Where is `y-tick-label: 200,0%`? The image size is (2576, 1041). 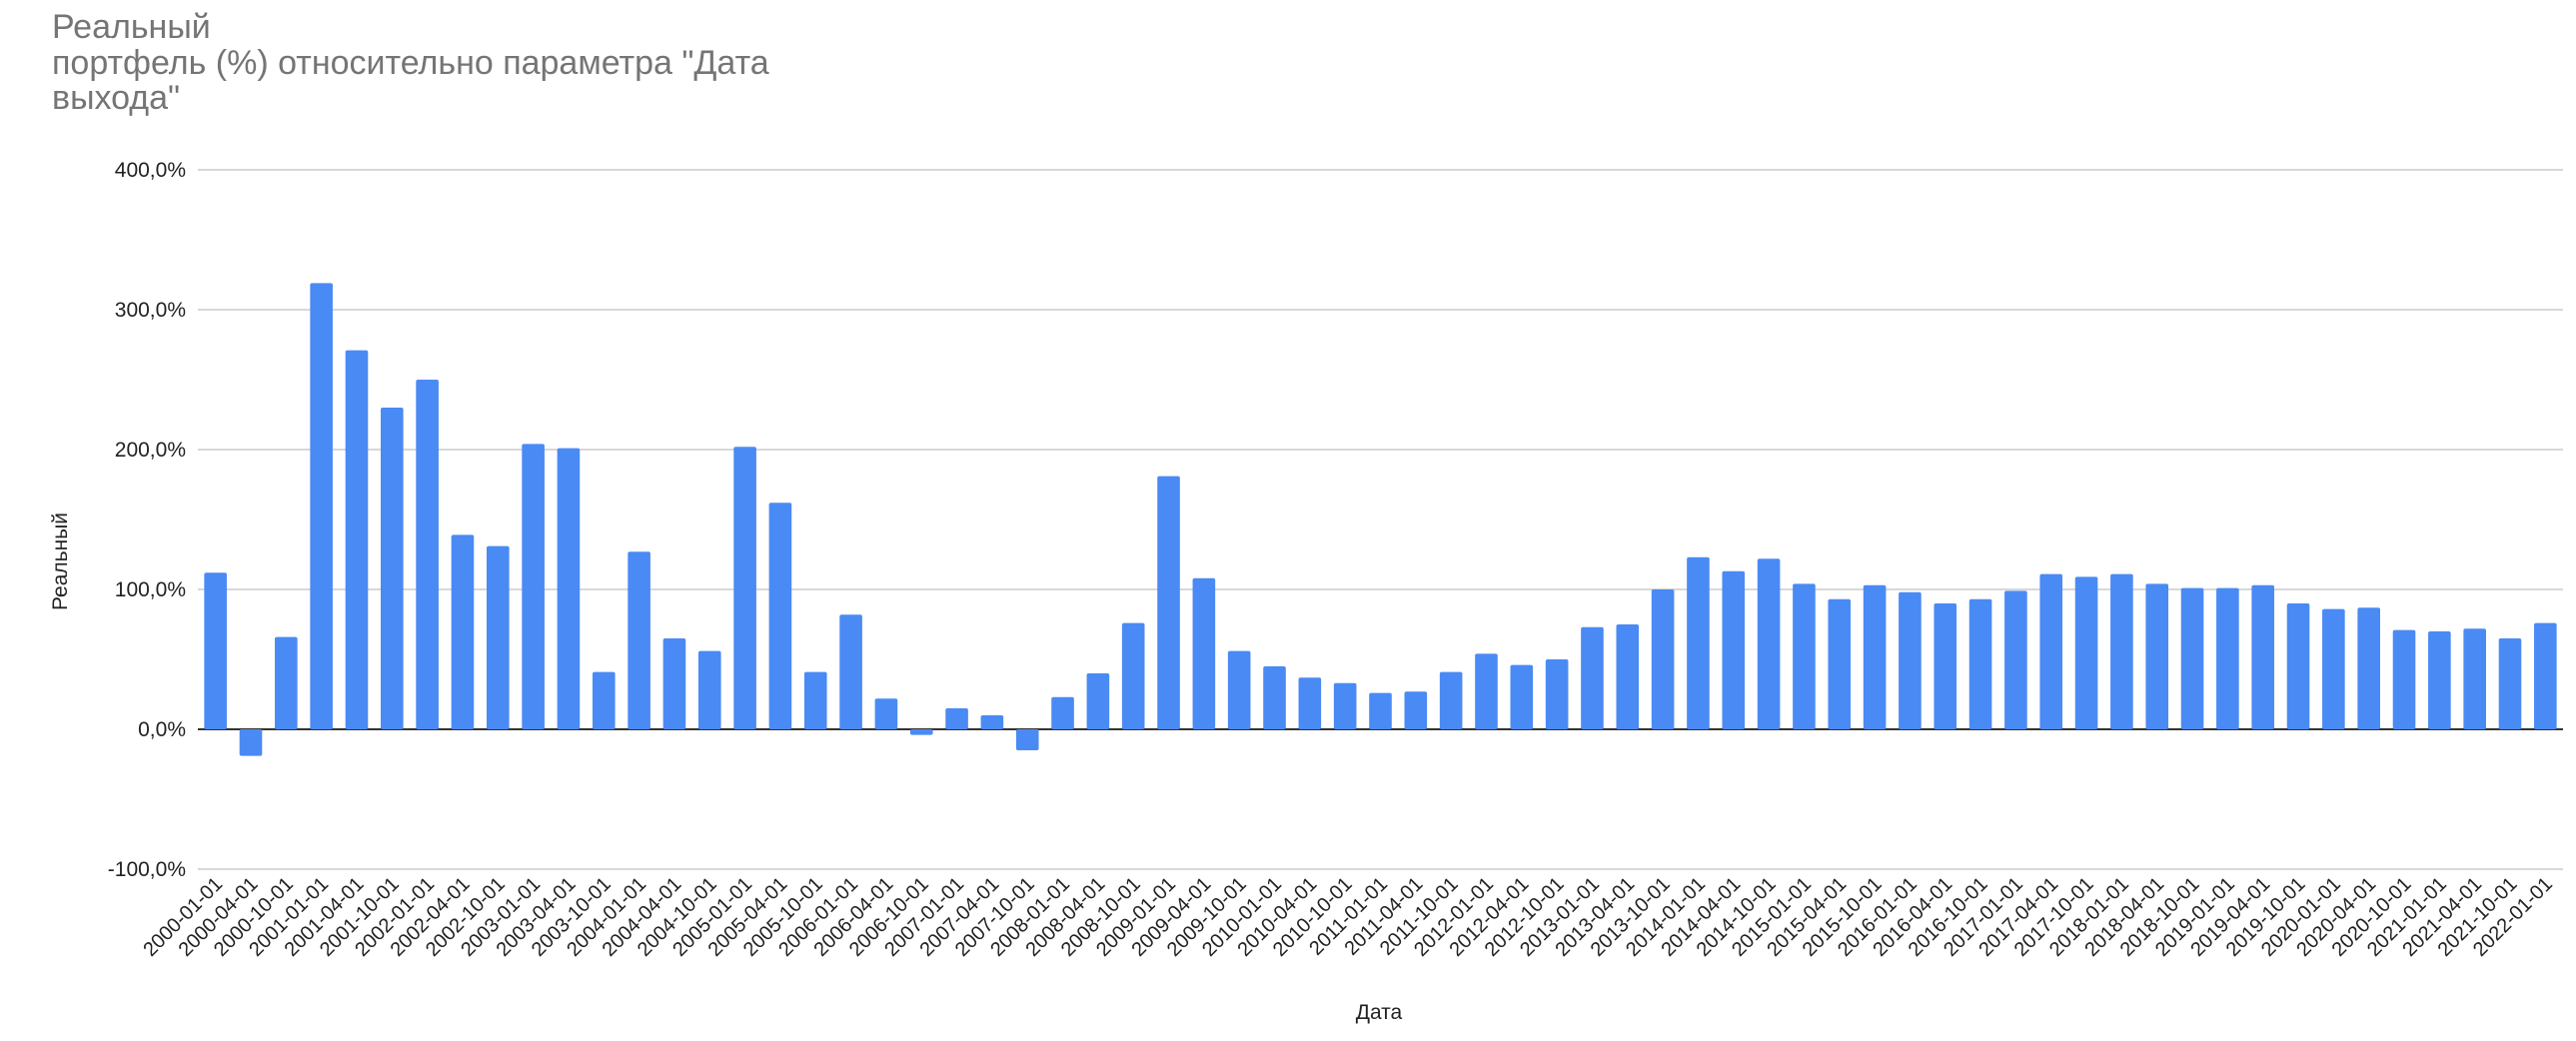
y-tick-label: 200,0% is located at coordinates (150, 450).